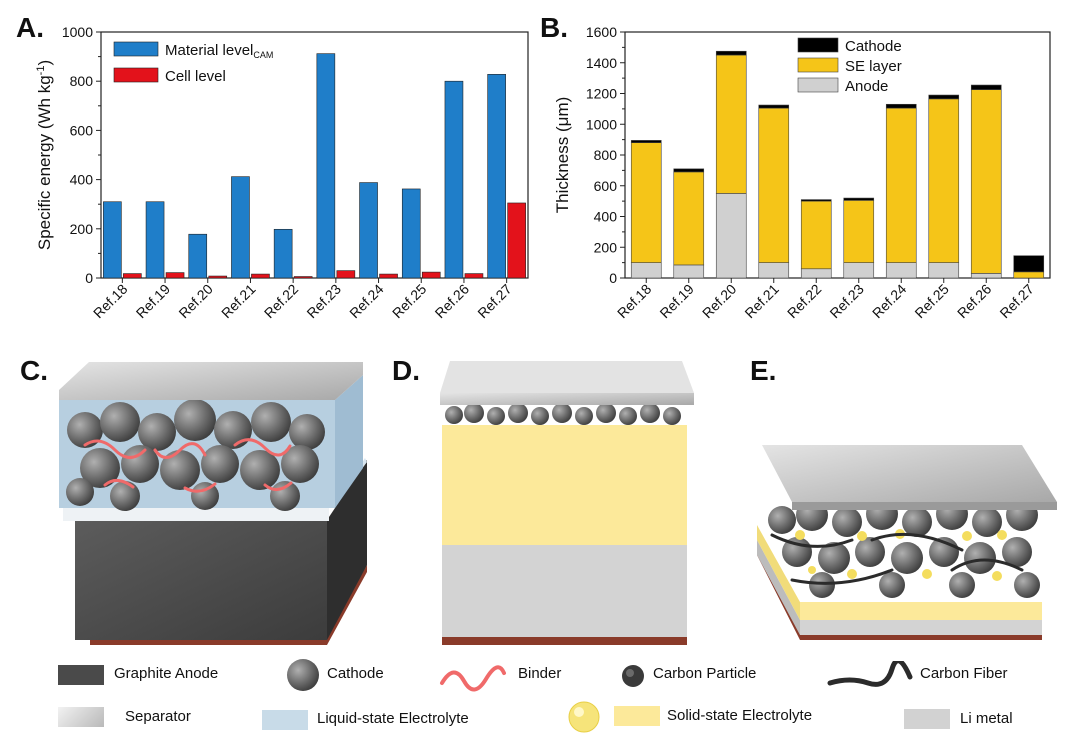  What do you see at coordinates (873, 46) in the screenshot?
I see `legend-label: Cathode` at bounding box center [873, 46].